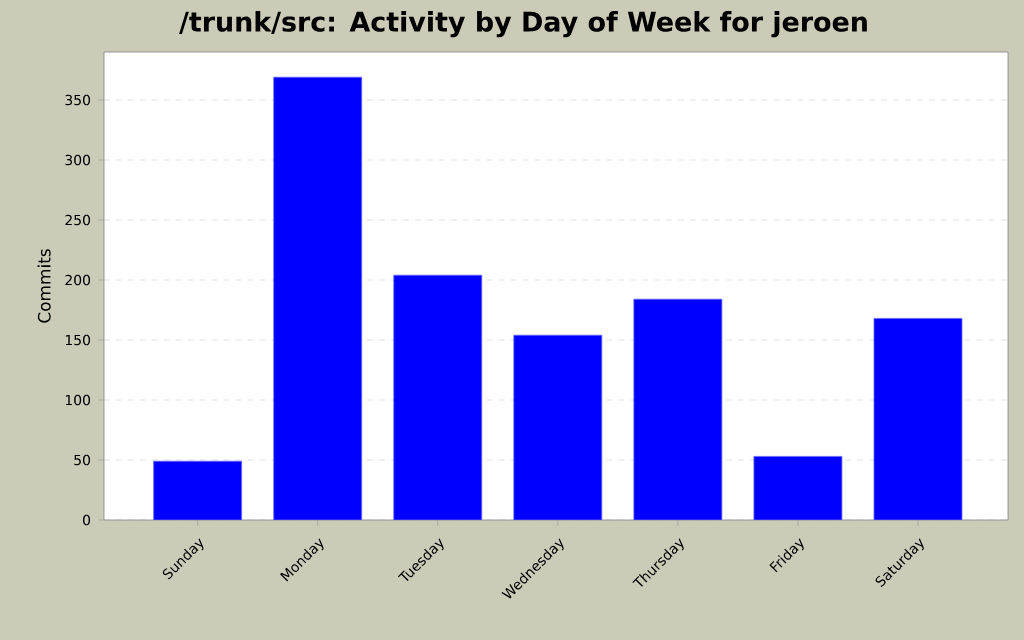 This screenshot has width=1024, height=640. I want to click on y-axis-title: Commits, so click(44, 286).